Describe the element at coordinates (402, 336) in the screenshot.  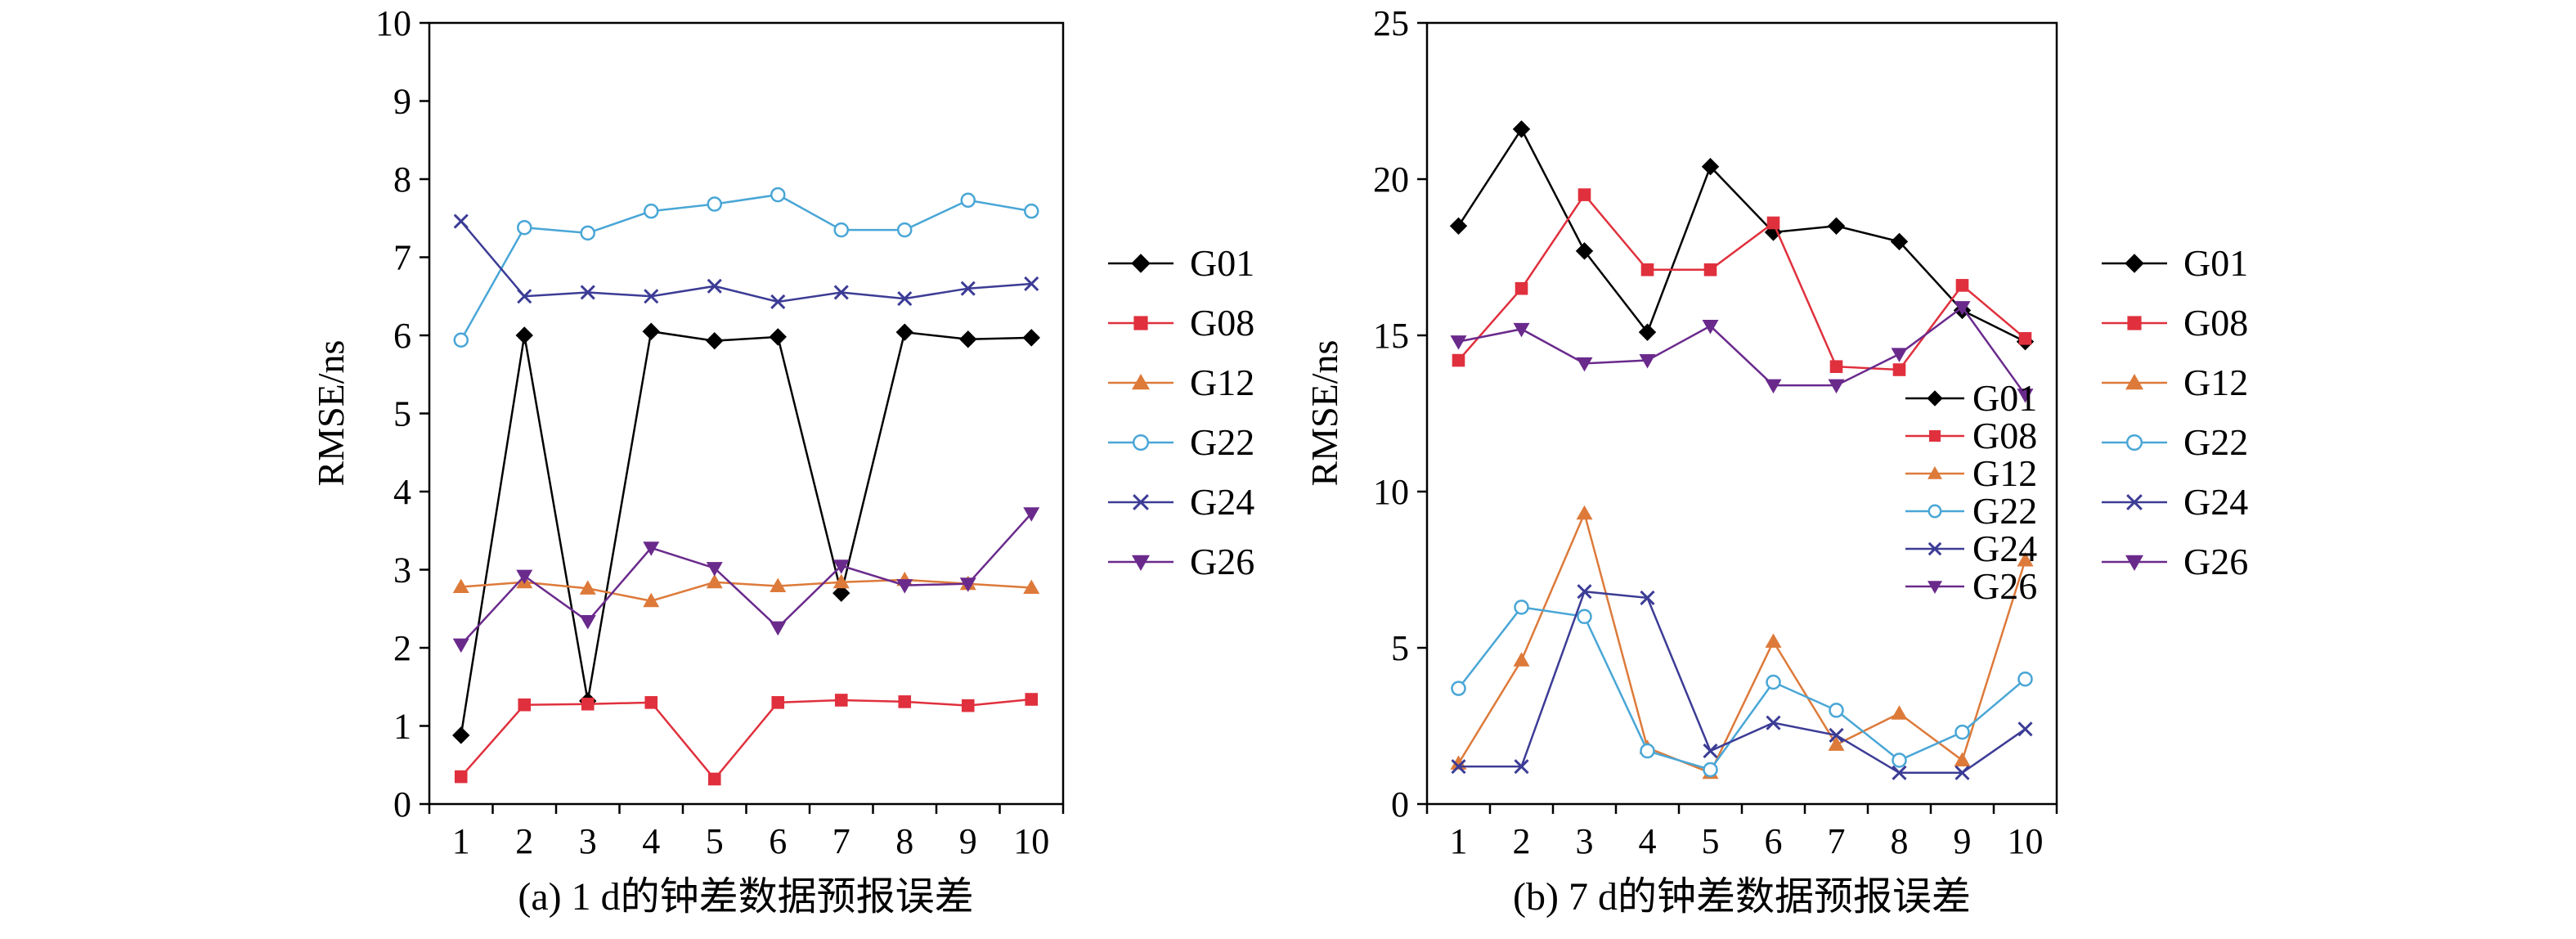
I see `y-tick-label: 6` at that location.